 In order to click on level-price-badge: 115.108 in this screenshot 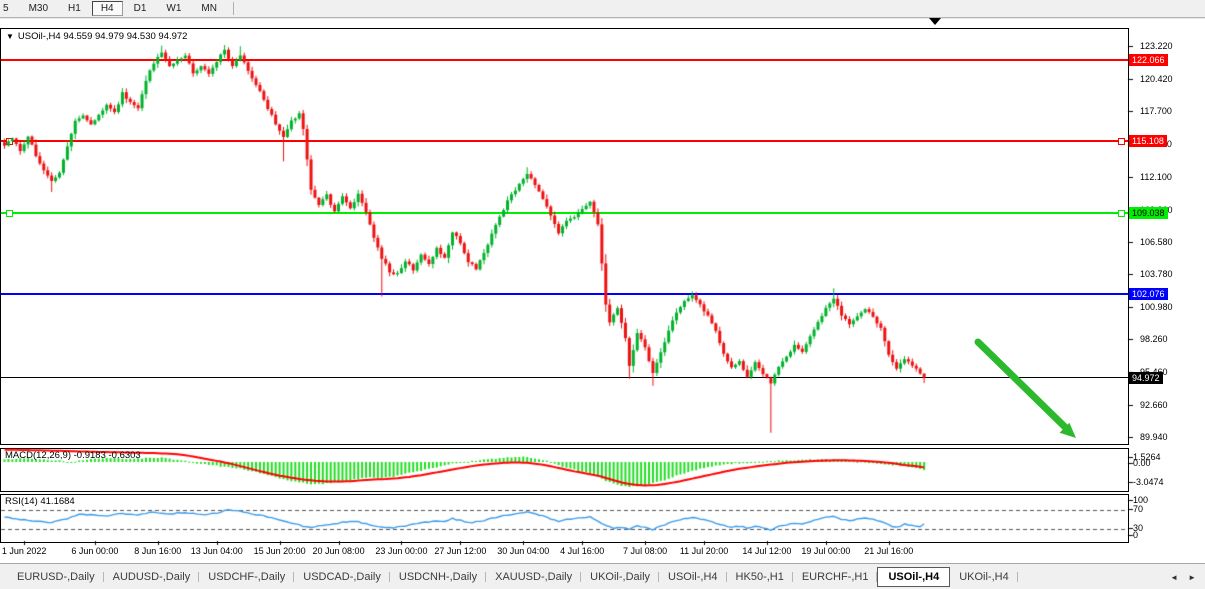, I will do `click(1148, 141)`.